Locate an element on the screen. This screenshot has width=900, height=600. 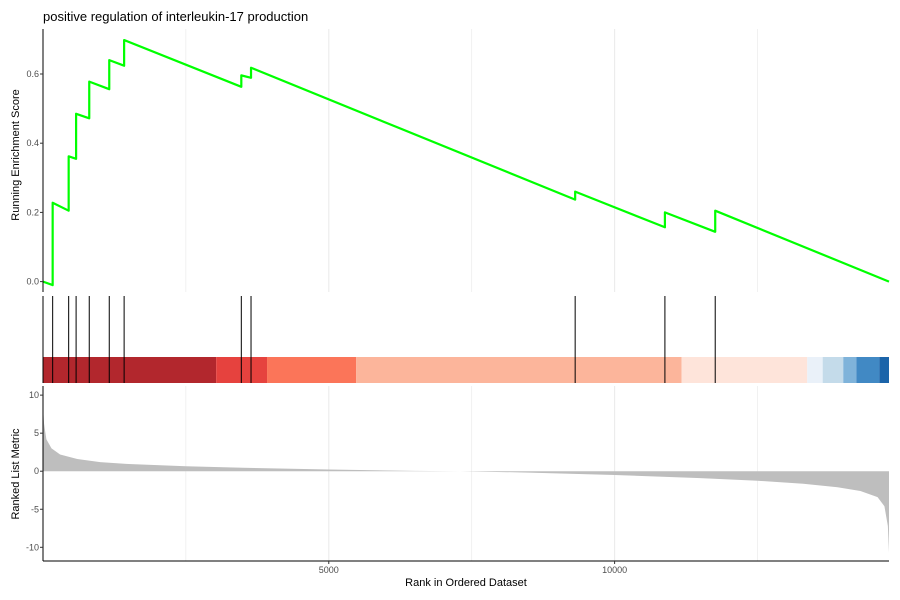
es-y-tick-label: 0.2 is located at coordinates (32, 212).